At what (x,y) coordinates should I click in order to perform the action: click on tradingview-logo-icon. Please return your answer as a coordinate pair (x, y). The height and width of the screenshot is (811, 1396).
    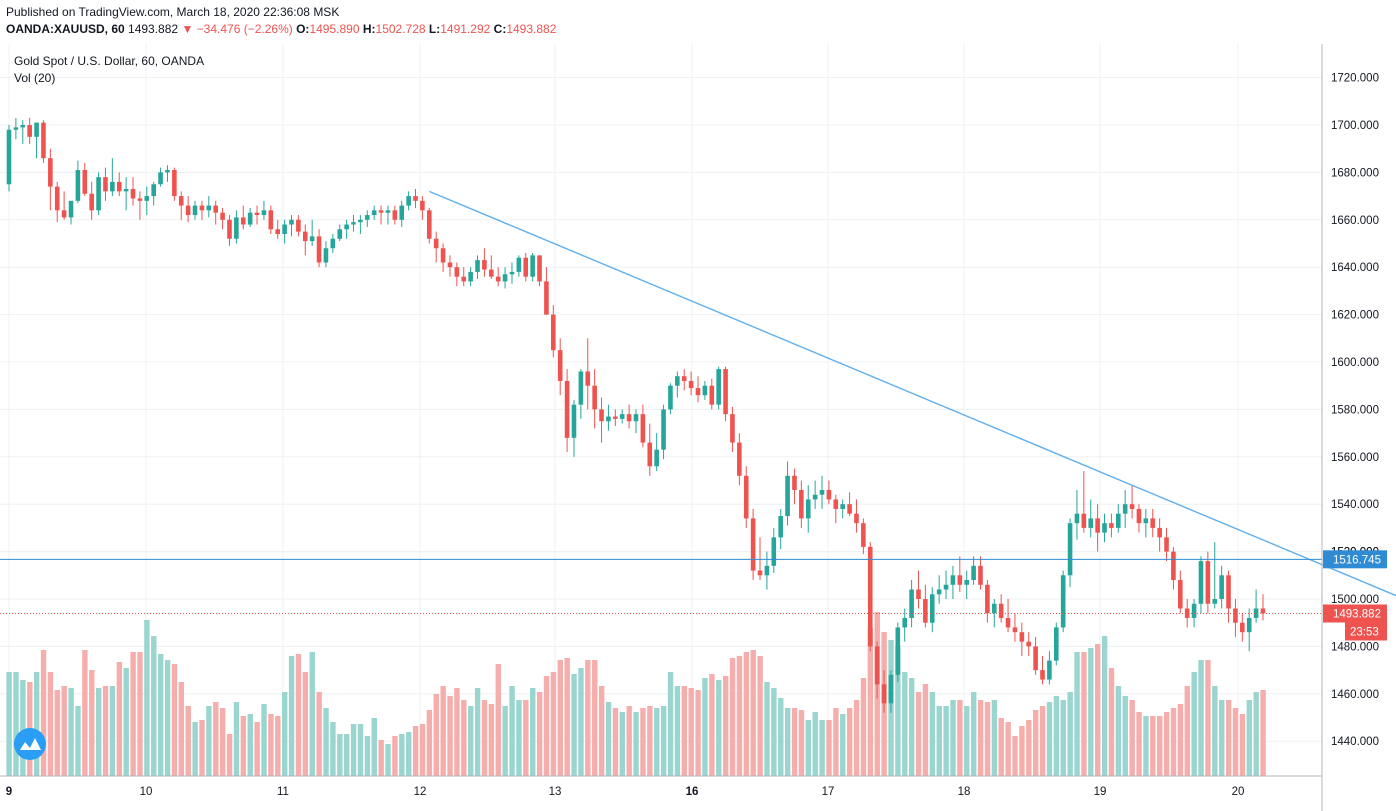
    Looking at the image, I should click on (30, 744).